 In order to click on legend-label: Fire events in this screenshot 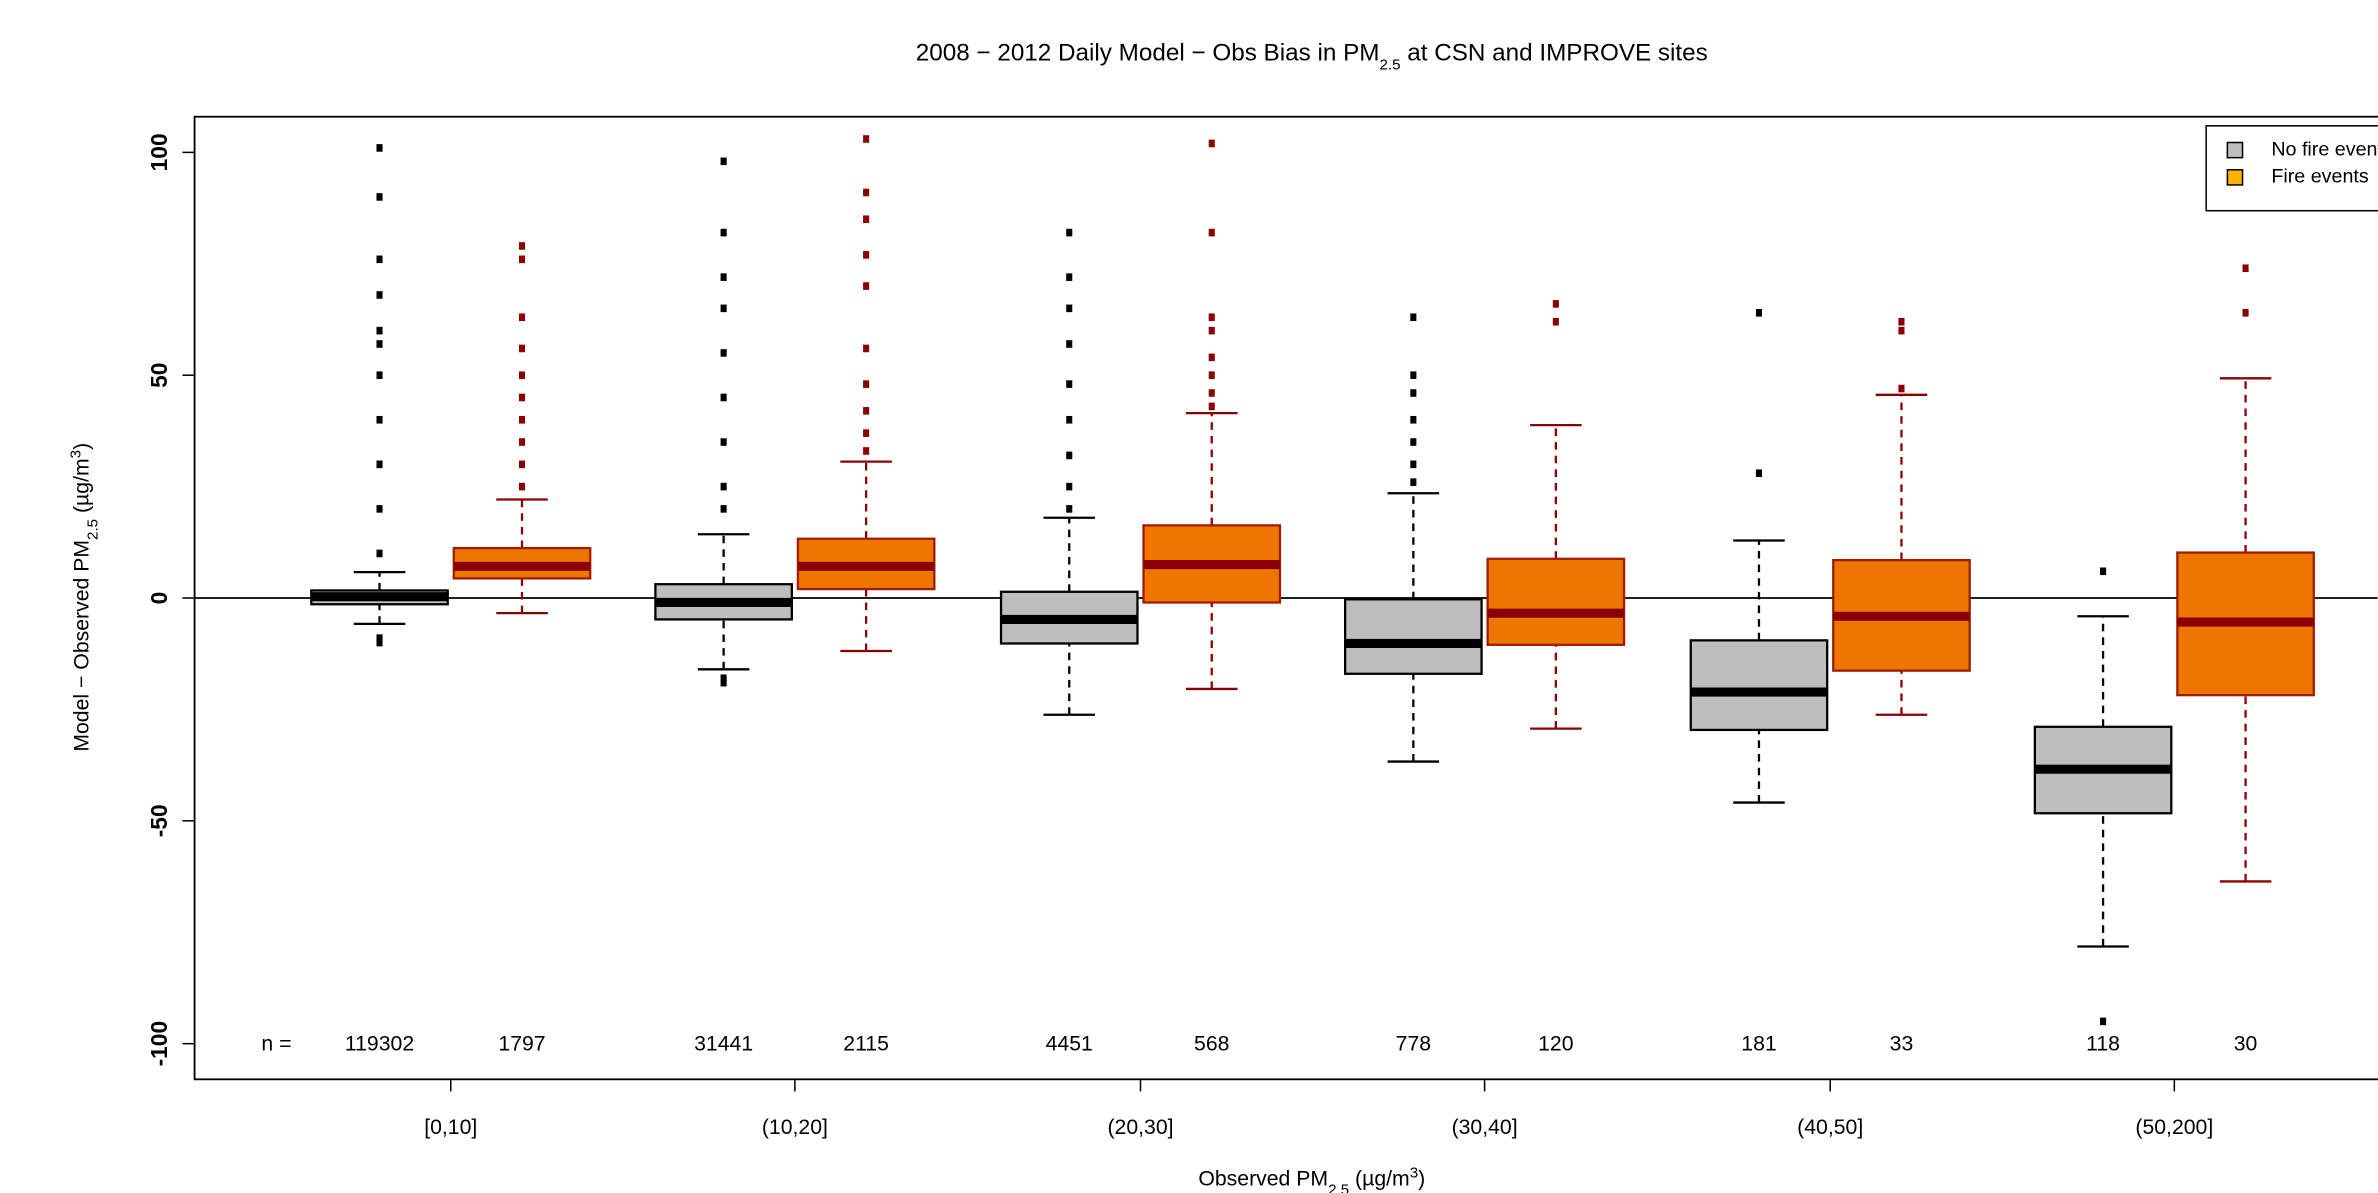, I will do `click(2320, 177)`.